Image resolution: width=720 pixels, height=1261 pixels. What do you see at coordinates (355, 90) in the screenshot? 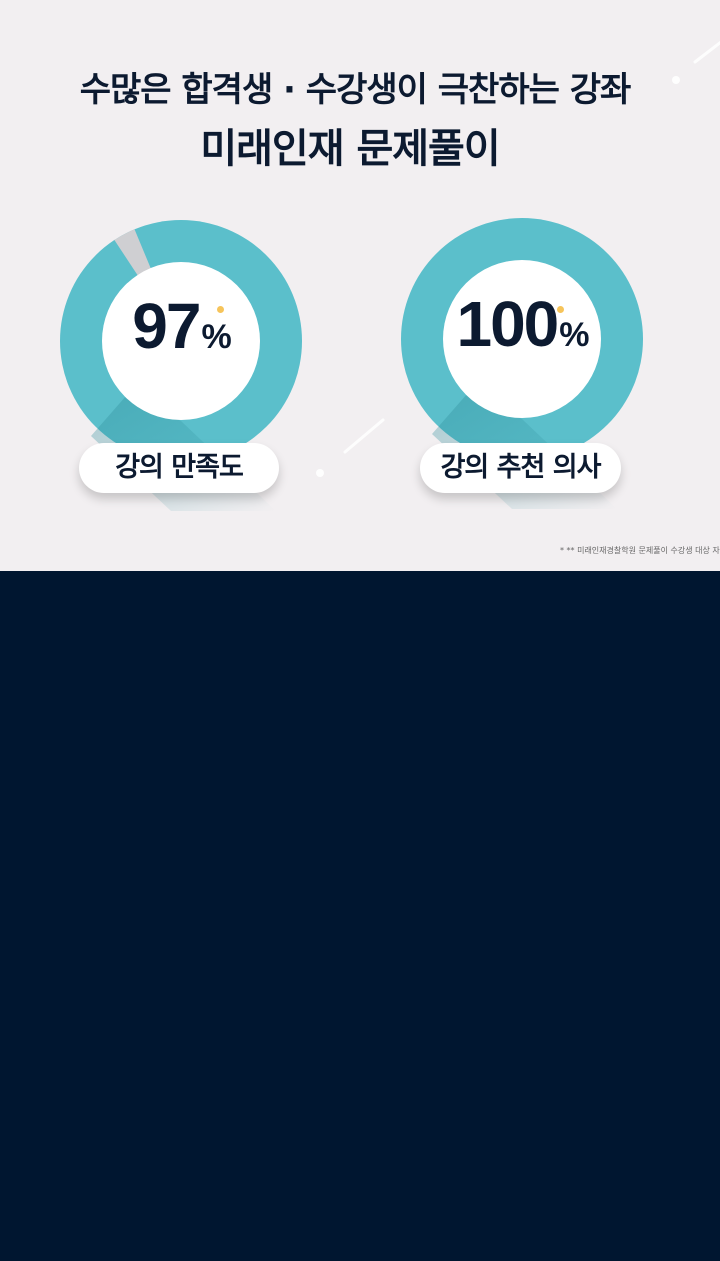
I see `headline-line1: 수많은 합격생 · 수강생이 극찬하는 강좌` at bounding box center [355, 90].